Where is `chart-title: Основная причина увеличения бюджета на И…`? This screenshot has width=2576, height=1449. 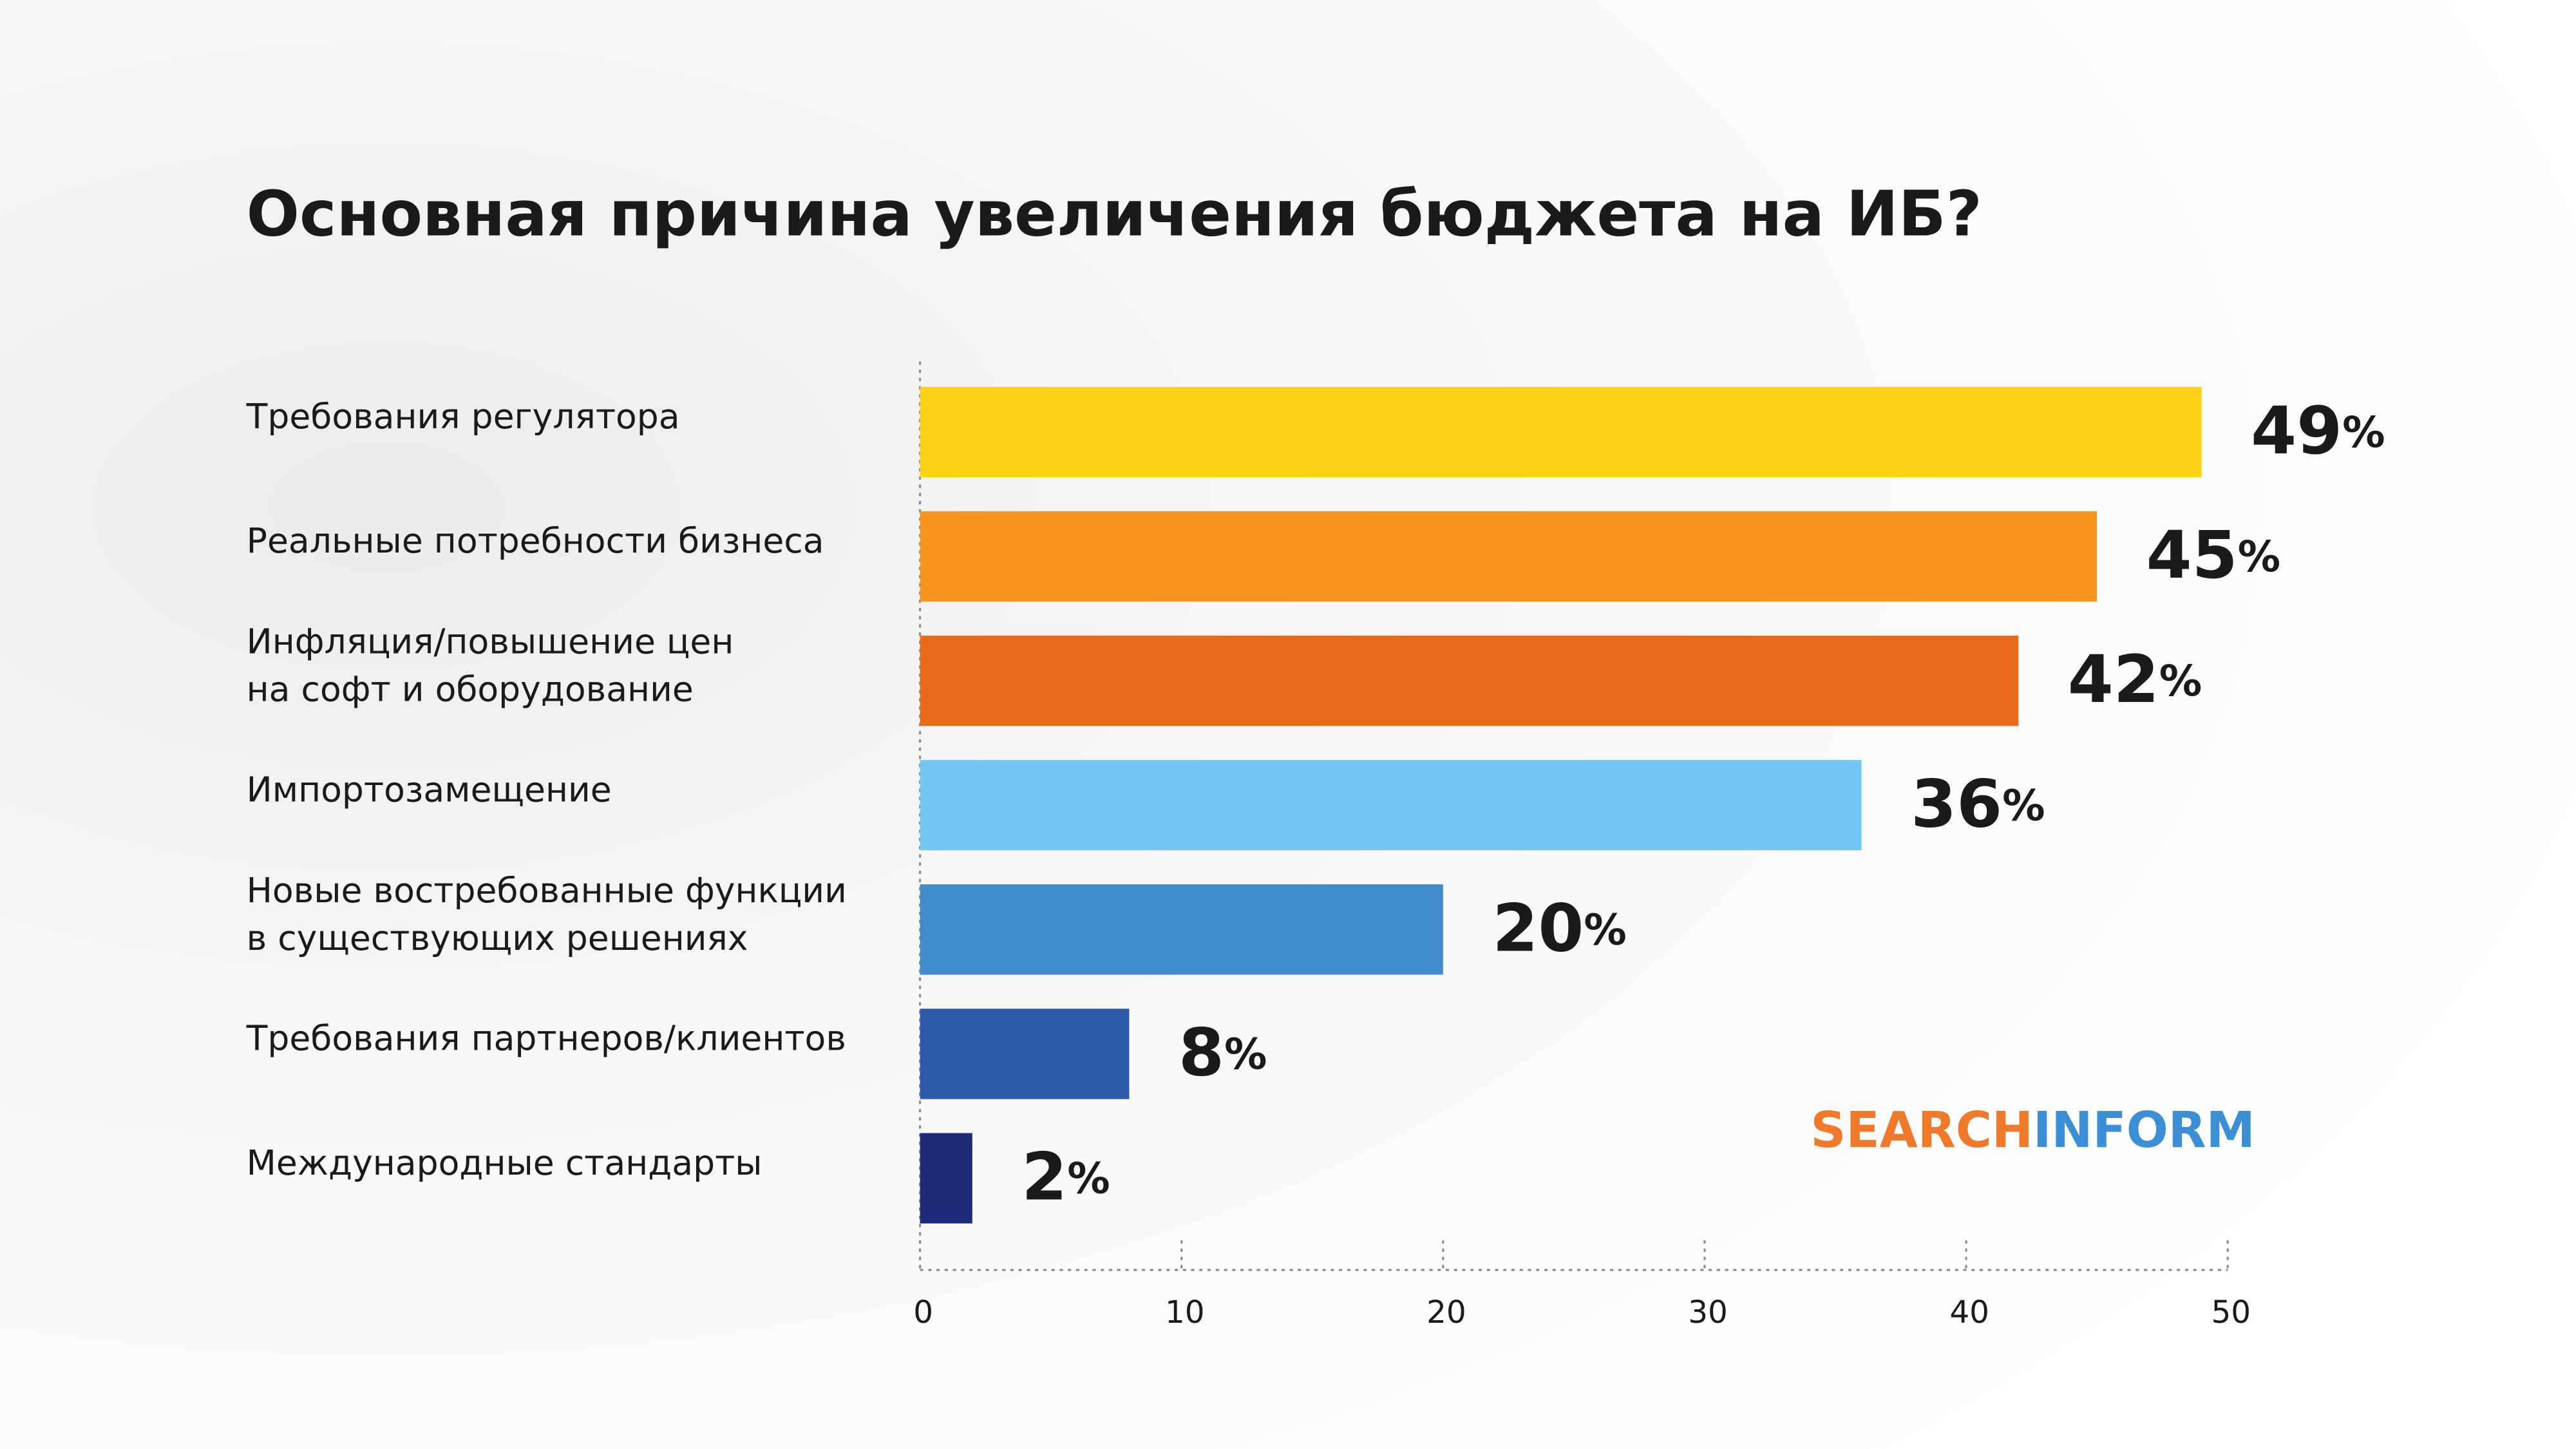 chart-title: Основная причина увеличения бюджета на И… is located at coordinates (1114, 215).